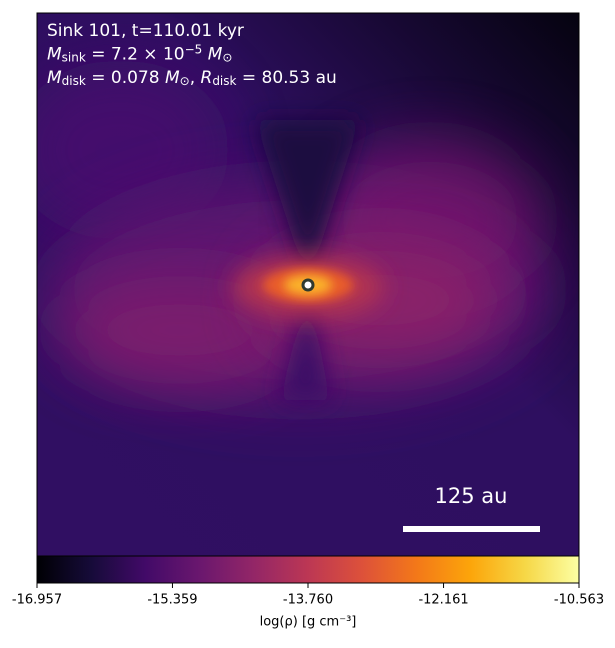 This screenshot has width=615, height=648. Describe the element at coordinates (308, 600) in the screenshot. I see `colorbar-tick-label: -13.760` at that location.